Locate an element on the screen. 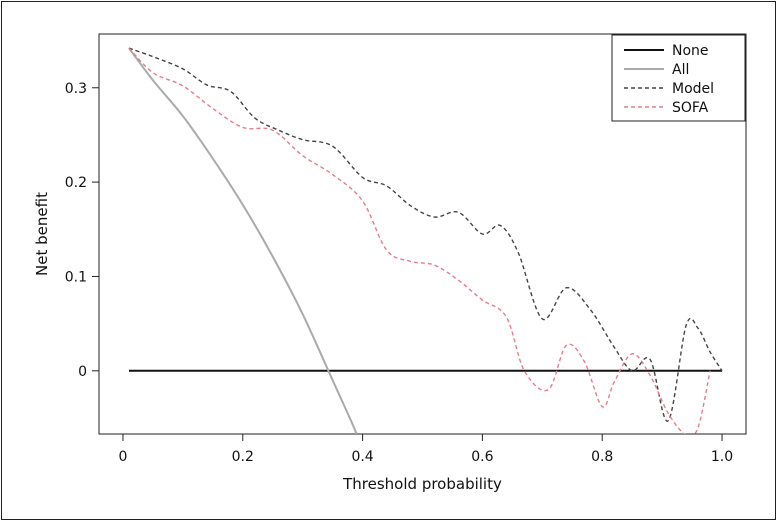 This screenshot has width=779, height=523. y-tick-label: 0.1 is located at coordinates (76, 277).